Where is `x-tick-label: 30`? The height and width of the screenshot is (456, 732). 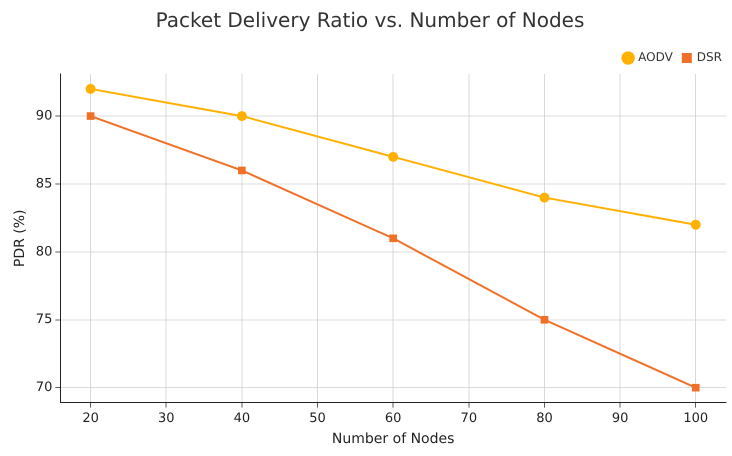 x-tick-label: 30 is located at coordinates (166, 418).